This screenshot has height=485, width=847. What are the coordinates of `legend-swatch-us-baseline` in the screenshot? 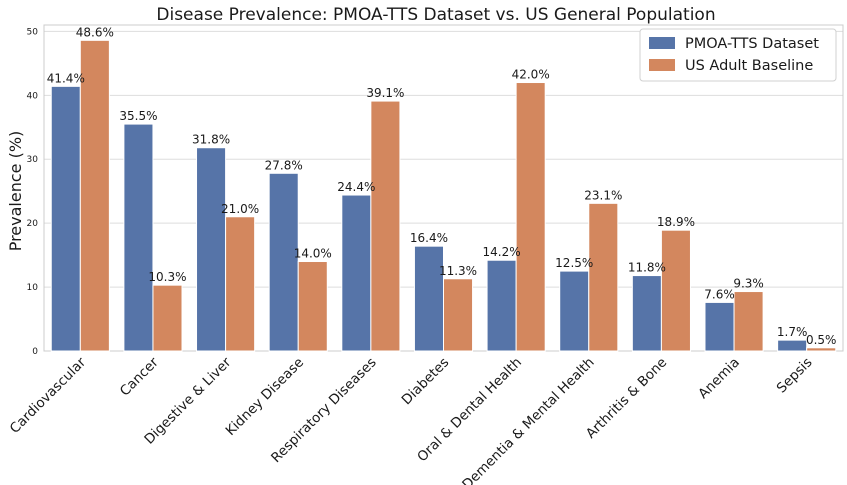 It's located at (662, 65).